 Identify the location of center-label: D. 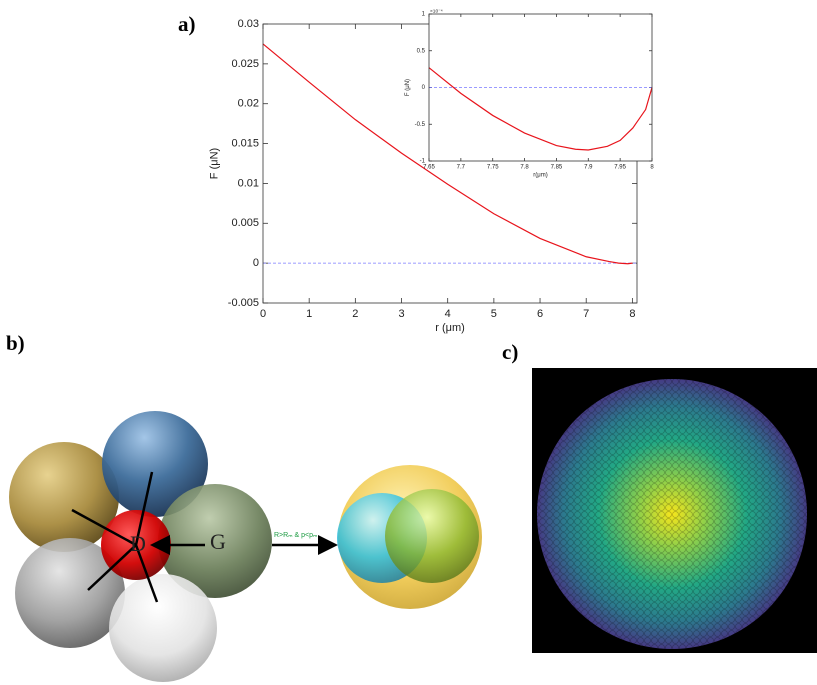
(138, 543).